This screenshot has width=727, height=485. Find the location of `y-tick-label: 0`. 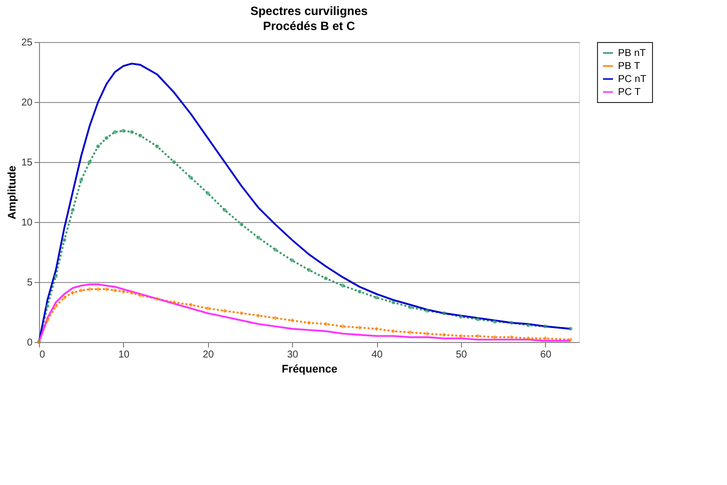

y-tick-label: 0 is located at coordinates (29, 343).